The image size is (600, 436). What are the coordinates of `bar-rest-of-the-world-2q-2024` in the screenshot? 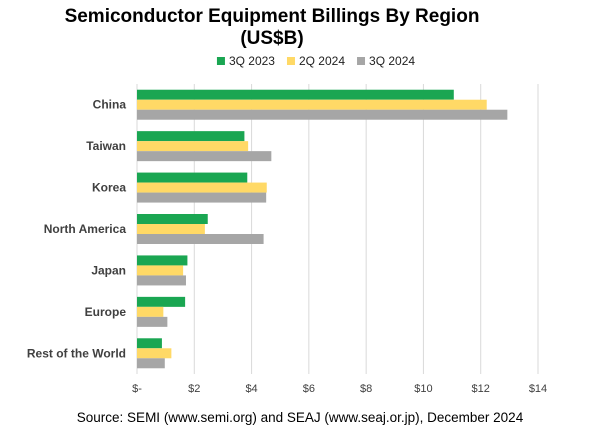 It's located at (154, 353).